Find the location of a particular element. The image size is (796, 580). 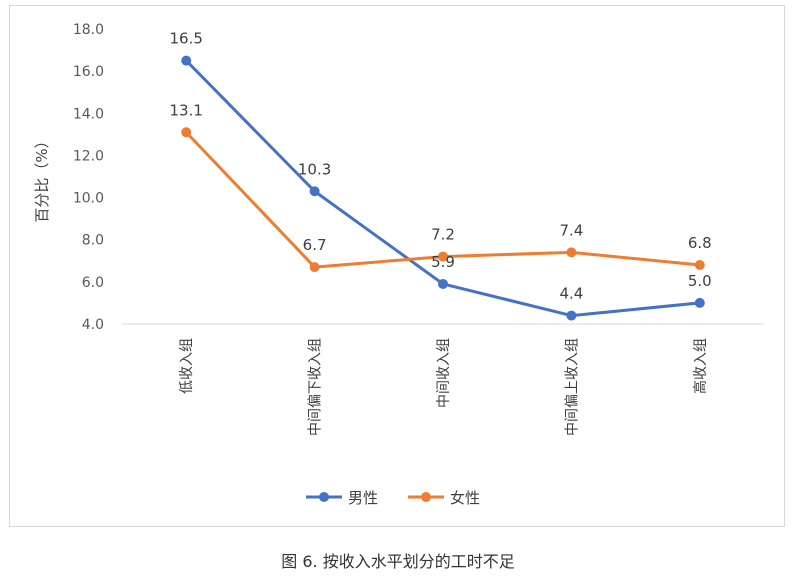

data-label: 7.4 is located at coordinates (571, 230).